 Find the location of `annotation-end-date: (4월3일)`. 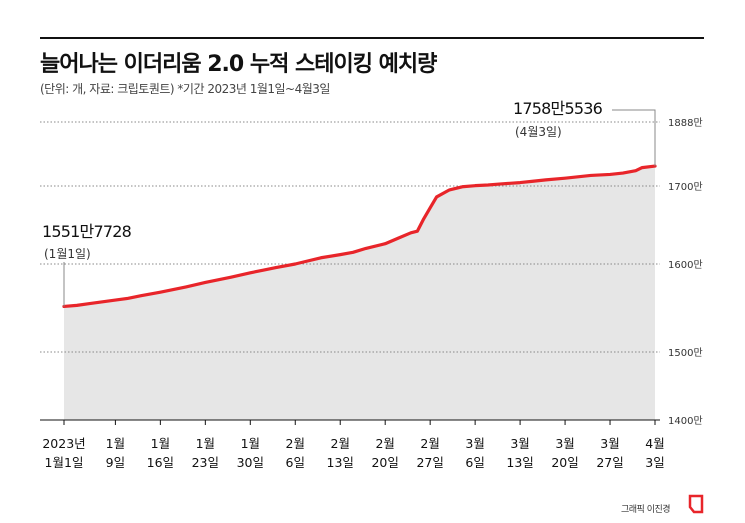

annotation-end-date: (4월3일) is located at coordinates (538, 132).